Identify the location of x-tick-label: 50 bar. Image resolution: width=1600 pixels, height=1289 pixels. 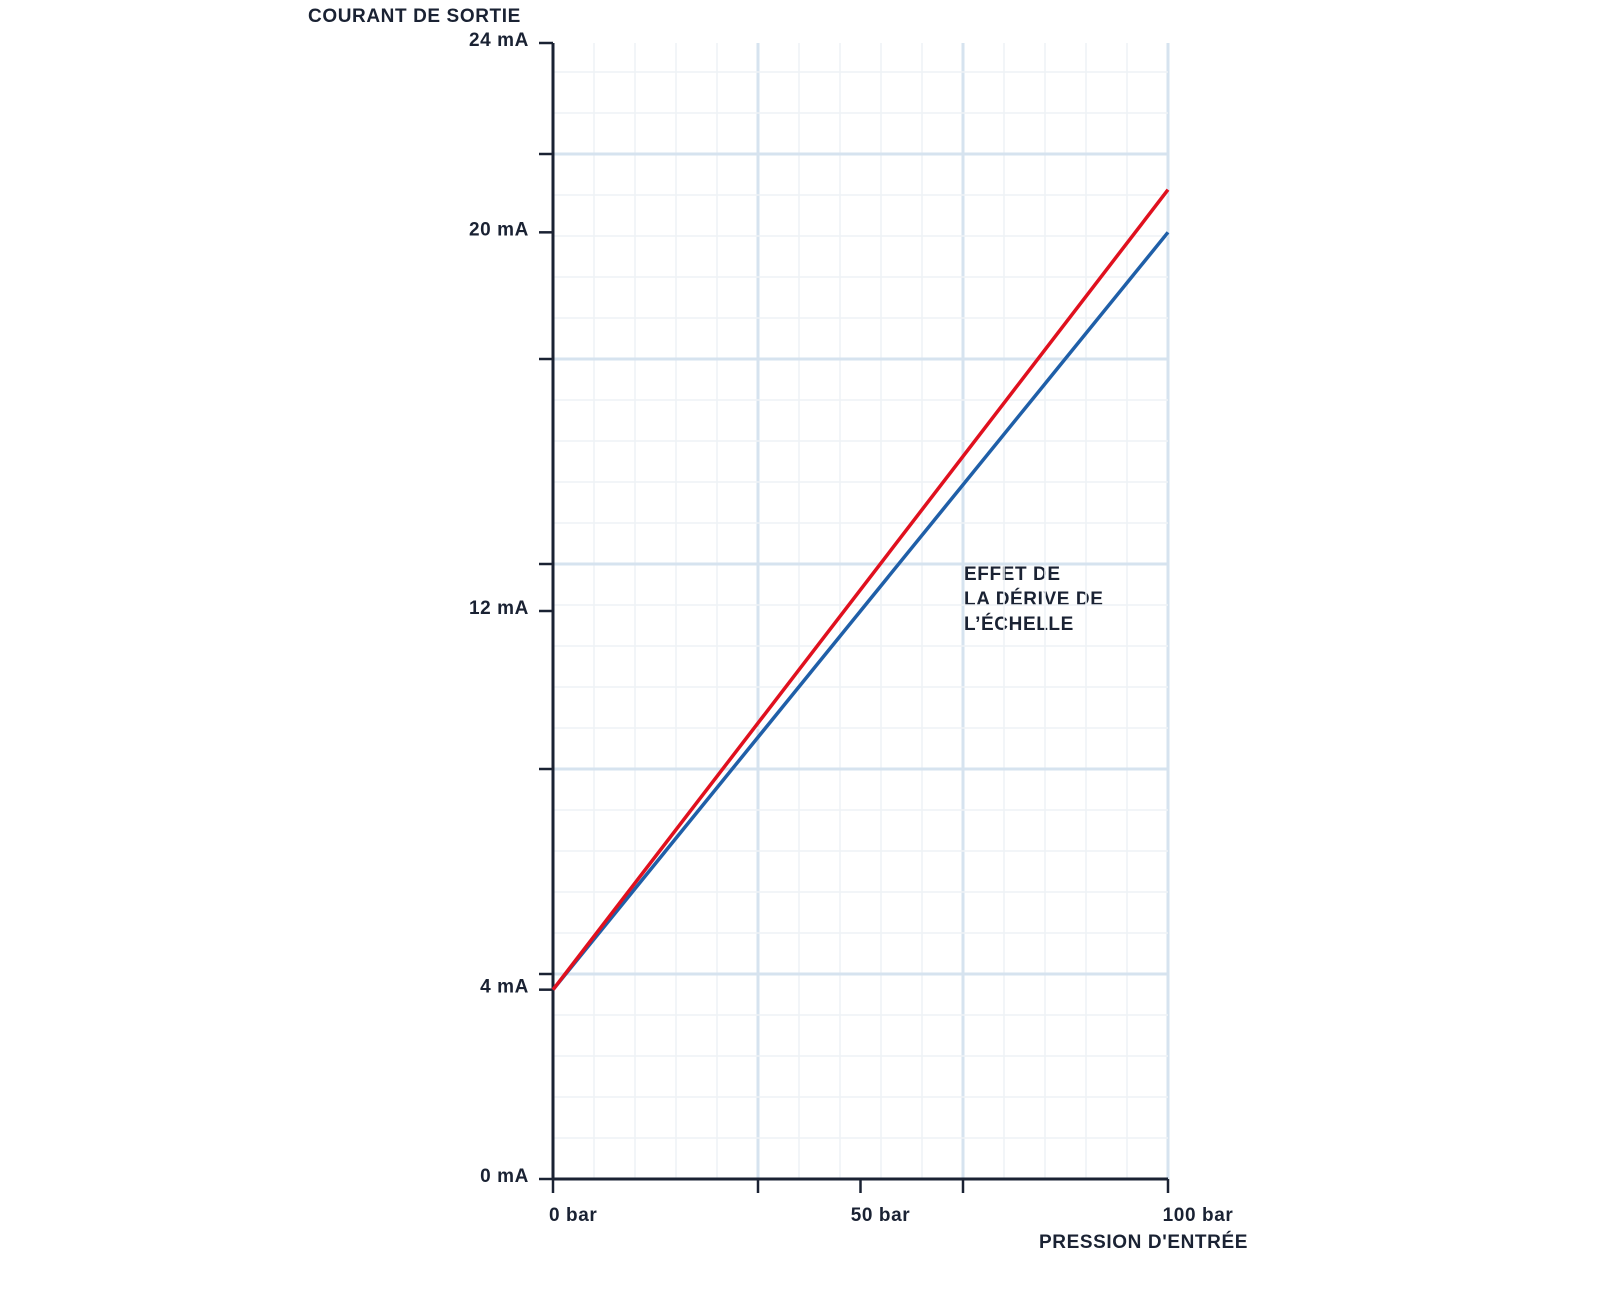
(881, 1215).